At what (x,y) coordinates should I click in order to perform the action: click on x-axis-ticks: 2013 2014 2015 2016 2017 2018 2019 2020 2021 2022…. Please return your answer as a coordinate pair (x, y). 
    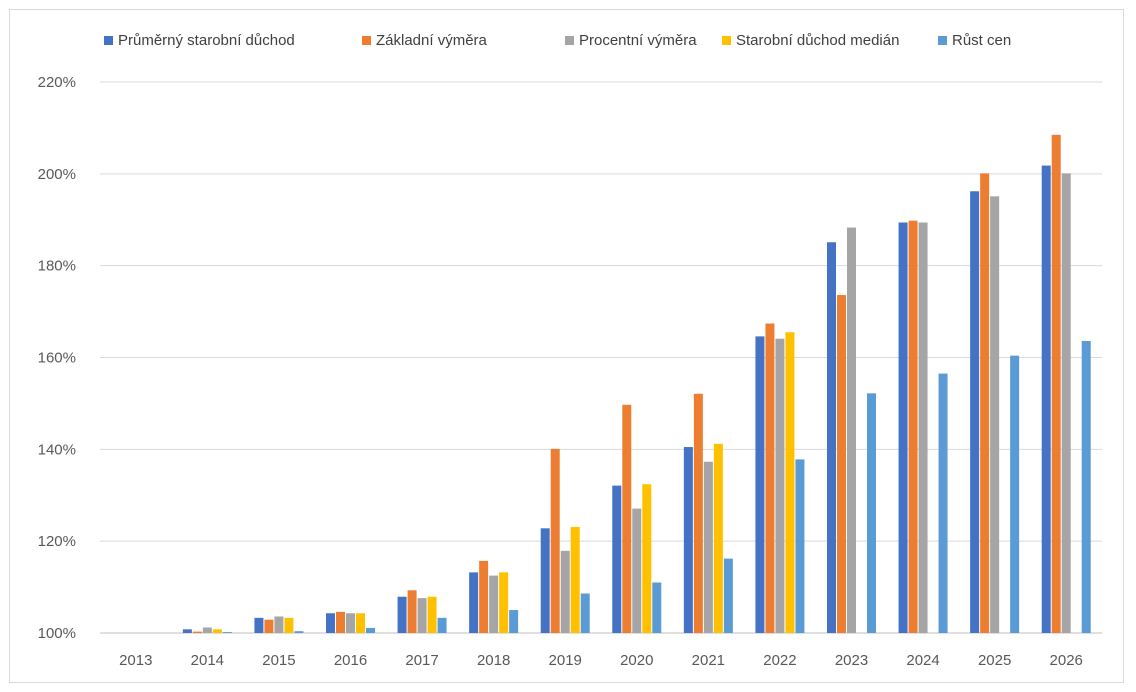
    Looking at the image, I should click on (601, 660).